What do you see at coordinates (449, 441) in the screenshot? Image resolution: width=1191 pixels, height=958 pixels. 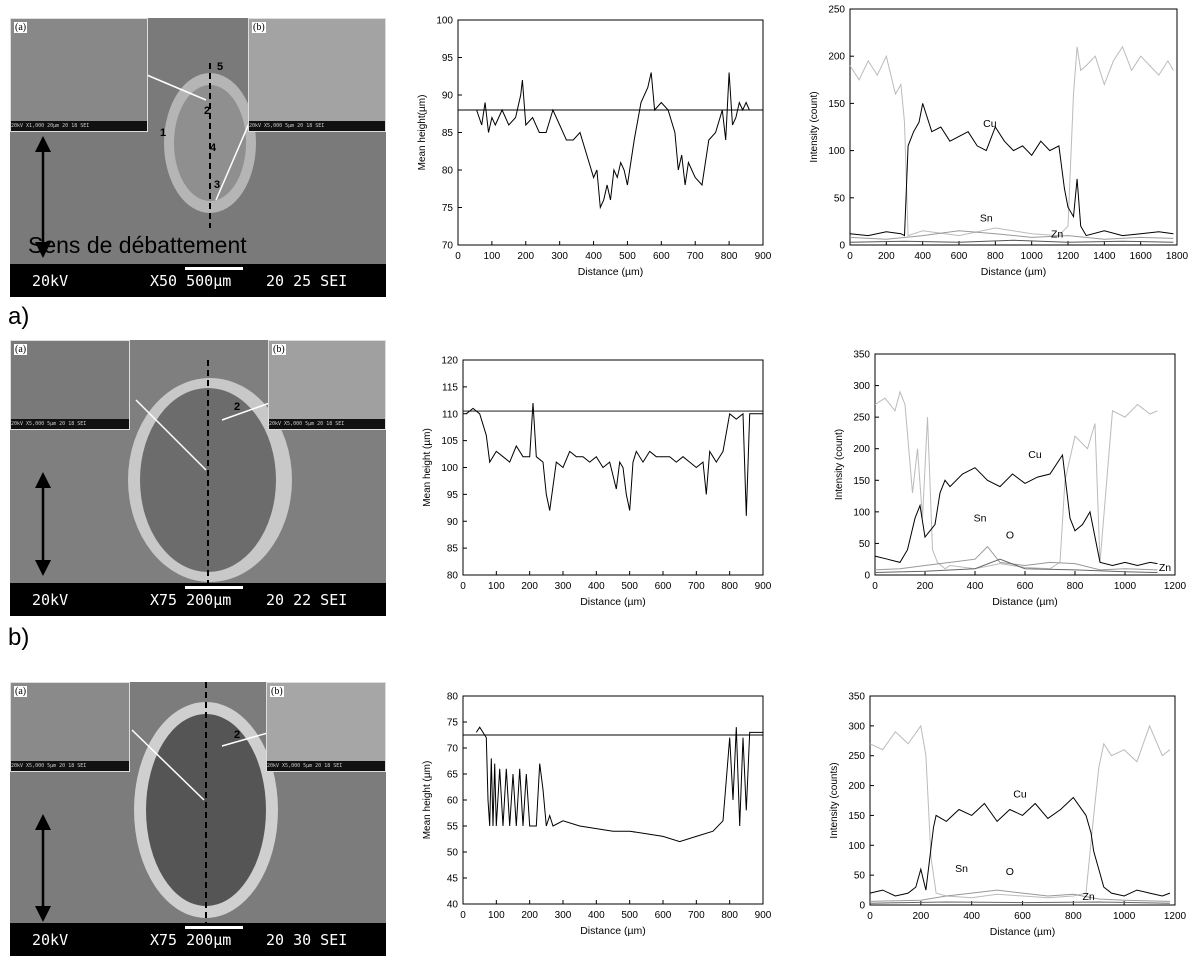 I see `y-tick-label: 105` at bounding box center [449, 441].